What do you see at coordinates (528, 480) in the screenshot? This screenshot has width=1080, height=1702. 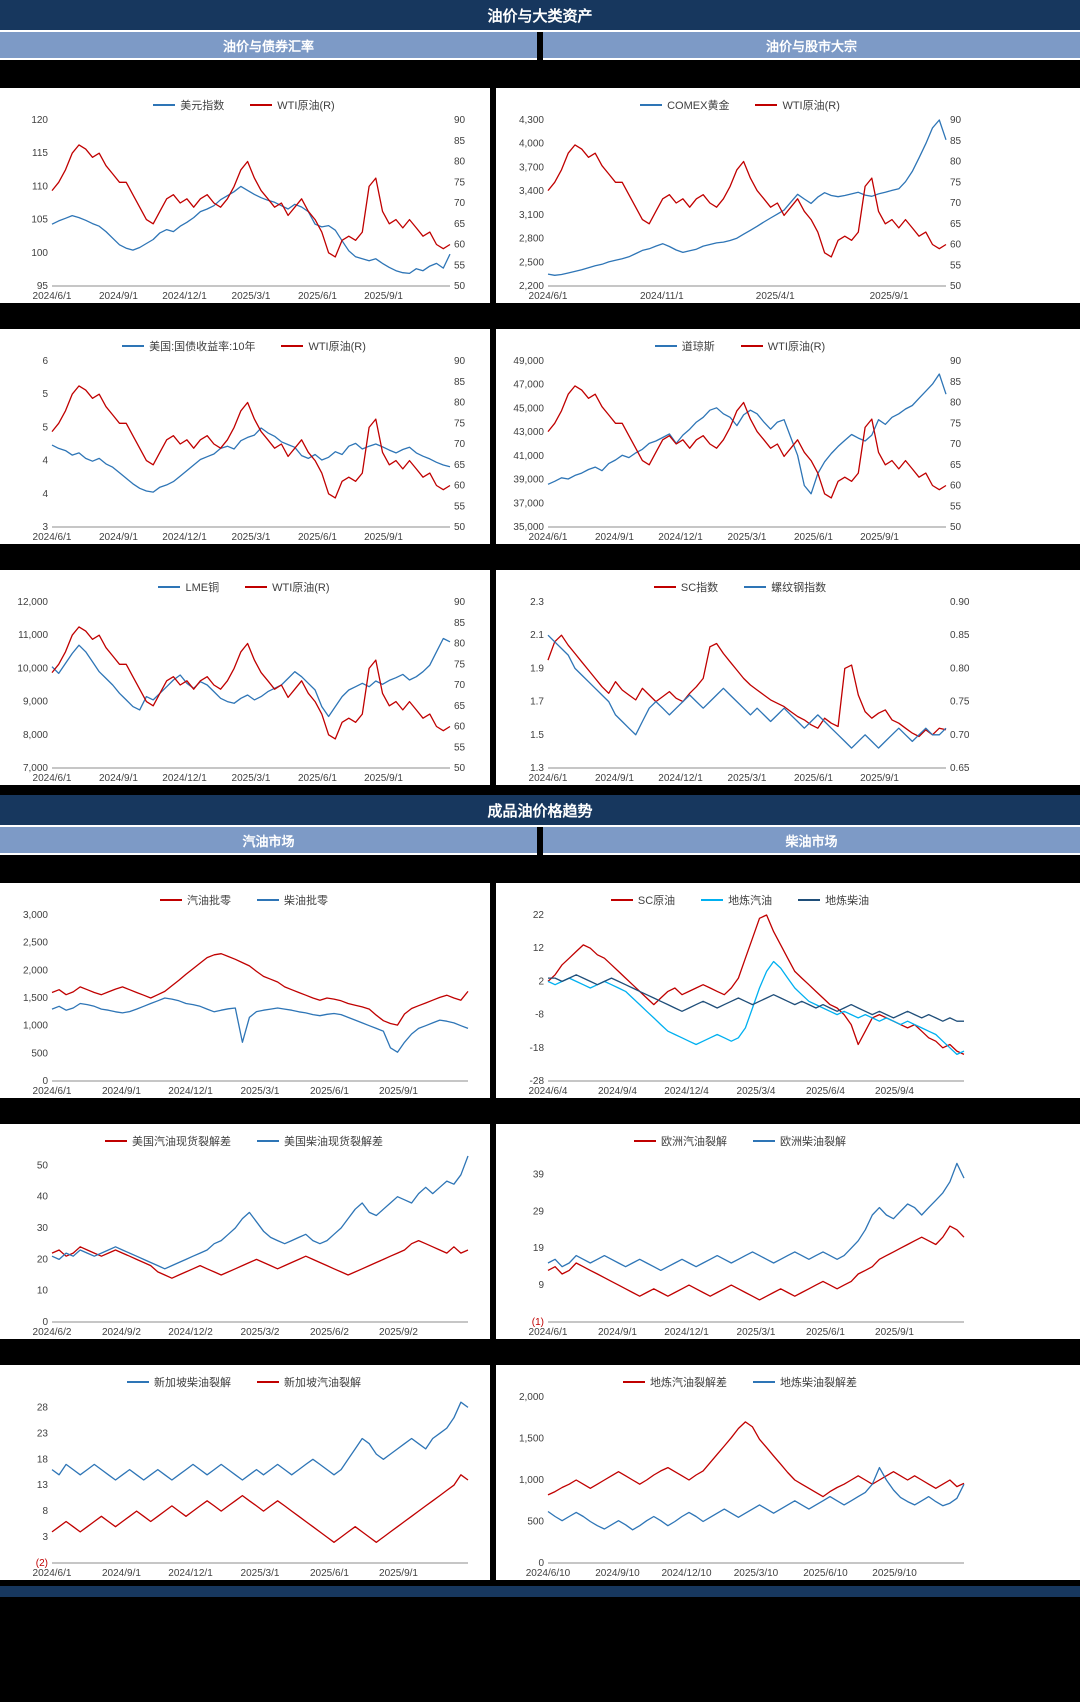 I see `axis-tick-label: 39,000` at bounding box center [528, 480].